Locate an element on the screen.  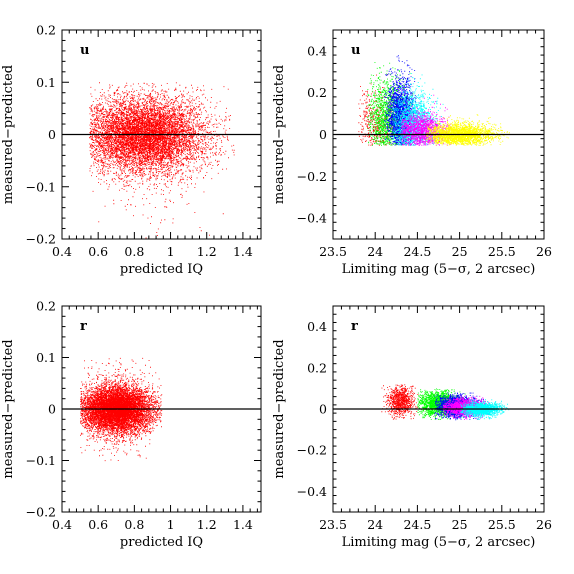
series-5-points is located at coordinates (467, 130).